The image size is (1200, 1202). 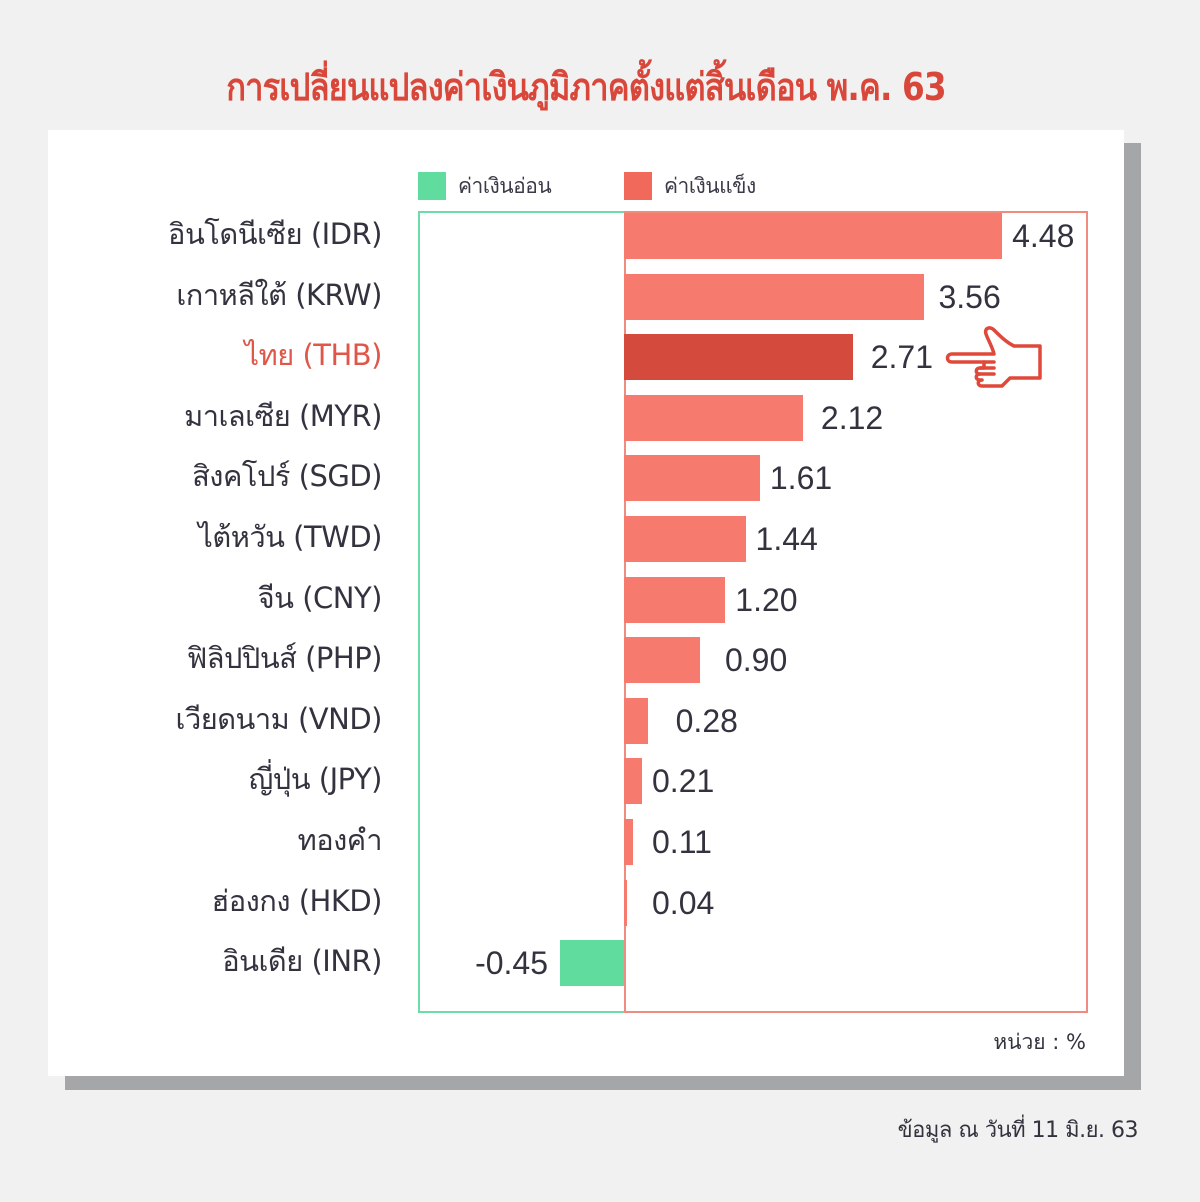 I want to click on bar-value-label: 2.12, so click(x=852, y=418).